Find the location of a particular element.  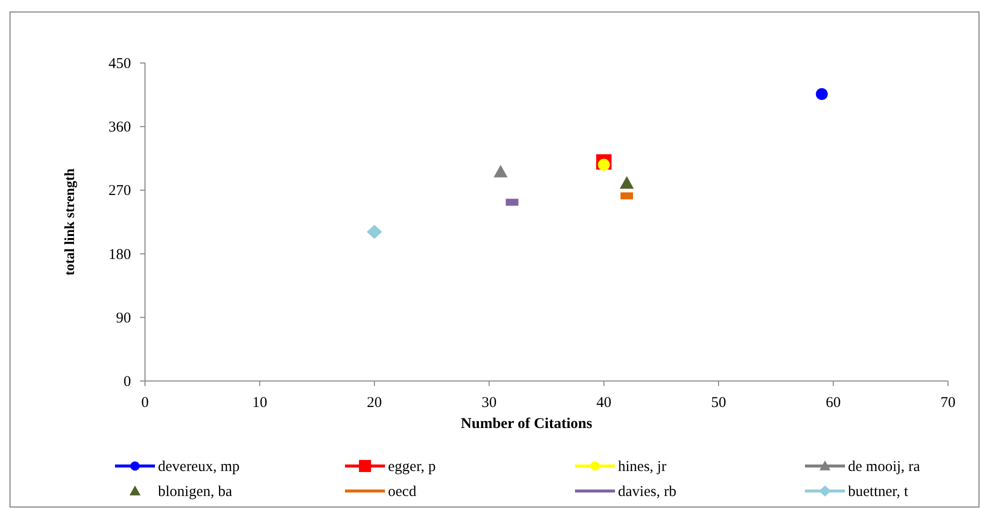

legend-label: buettner, t is located at coordinates (879, 492).